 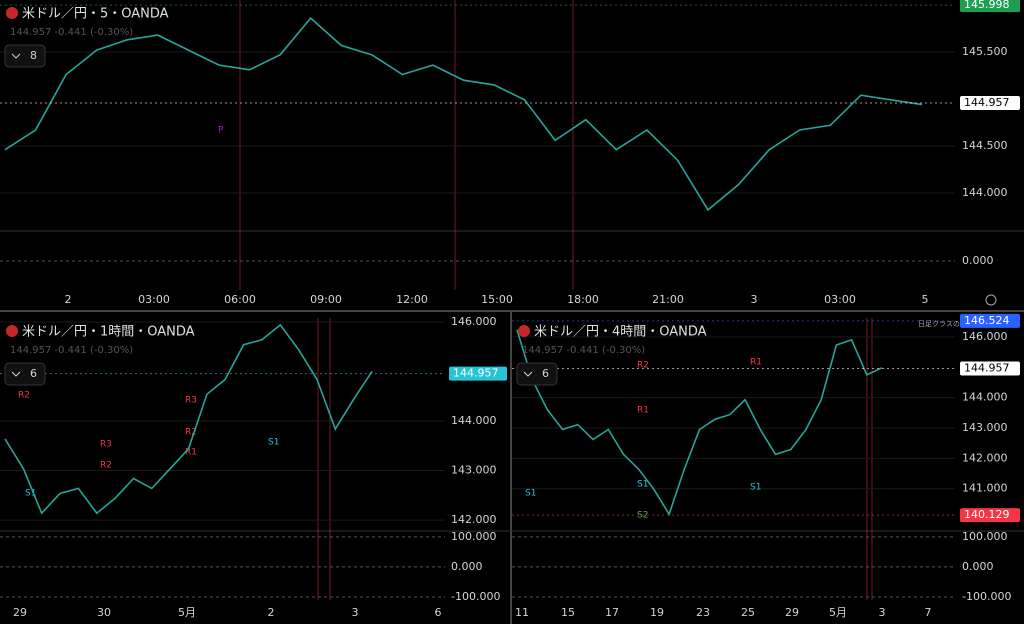 I want to click on price-badge-label: 146.524, so click(x=987, y=320).